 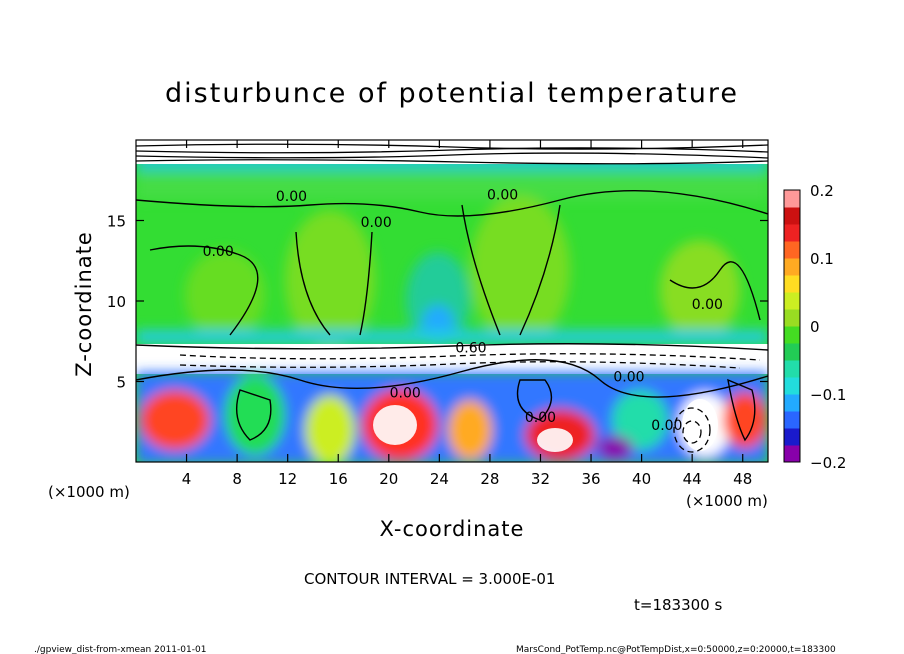 What do you see at coordinates (439, 479) in the screenshot?
I see `x-tick-label: 24` at bounding box center [439, 479].